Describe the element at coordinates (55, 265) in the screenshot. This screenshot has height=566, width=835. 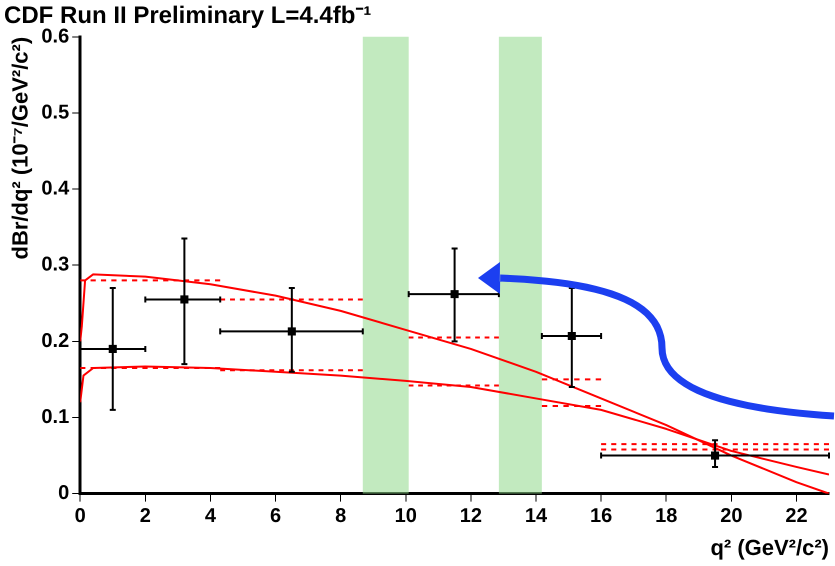
I see `y-tick-label: 0.3` at that location.